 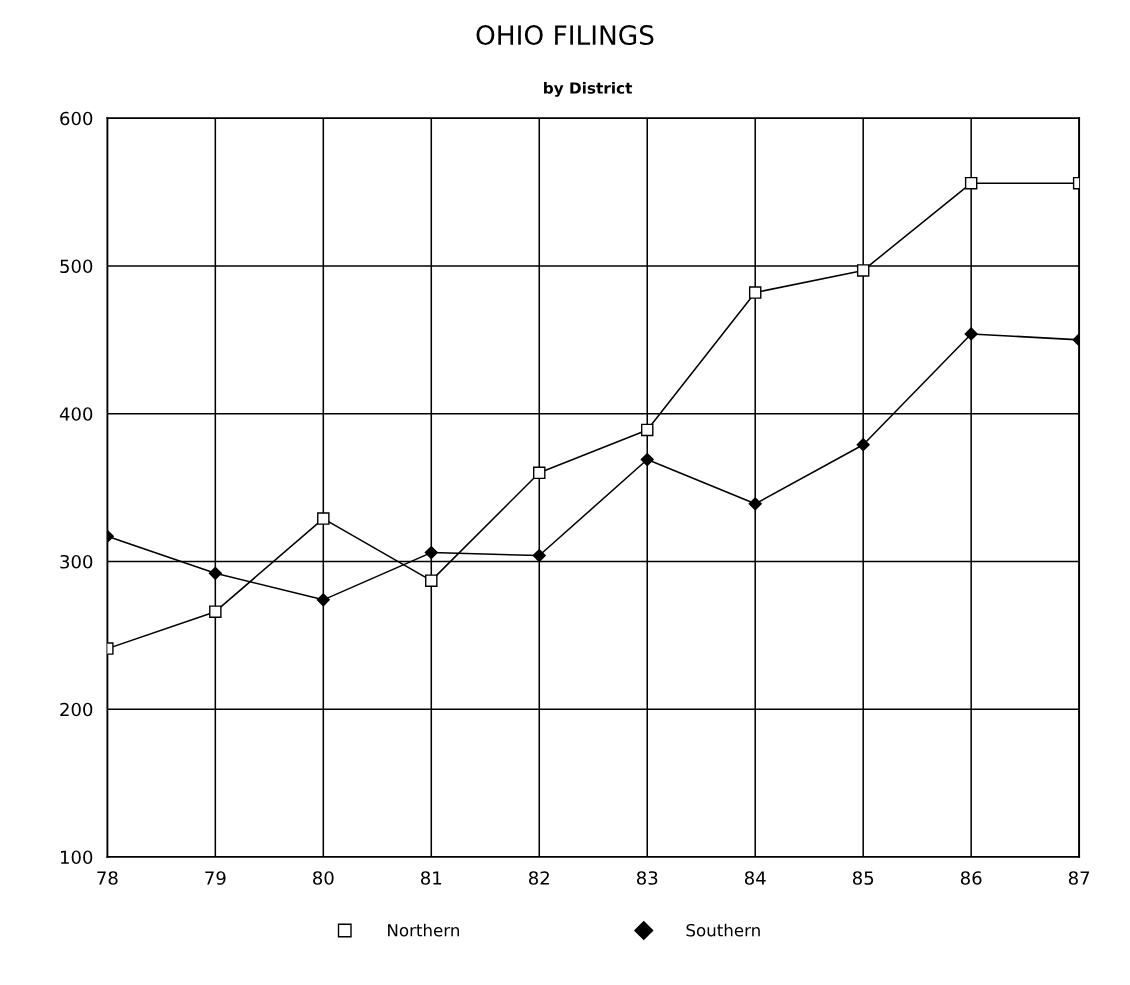 What do you see at coordinates (588, 89) in the screenshot?
I see `chart-subtitle: by District` at bounding box center [588, 89].